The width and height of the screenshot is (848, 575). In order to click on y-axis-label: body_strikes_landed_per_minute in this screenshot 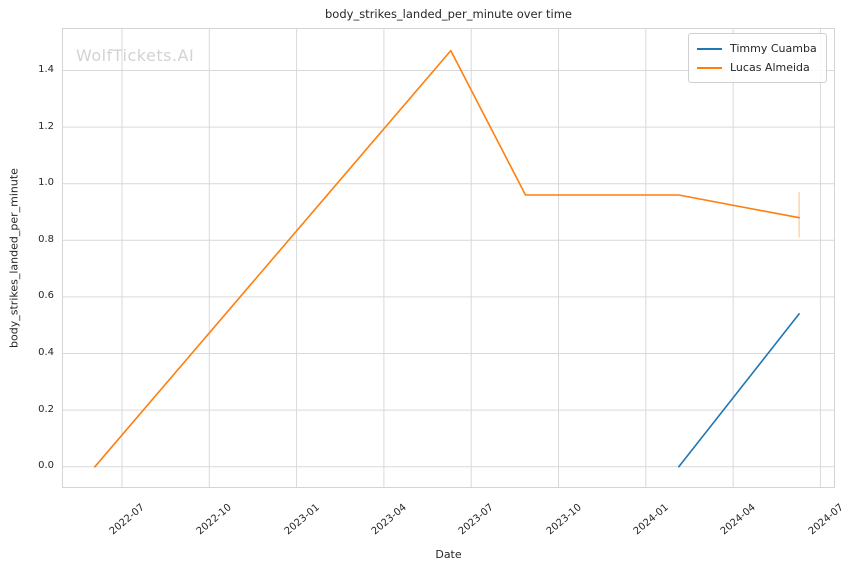, I will do `click(14, 258)`.